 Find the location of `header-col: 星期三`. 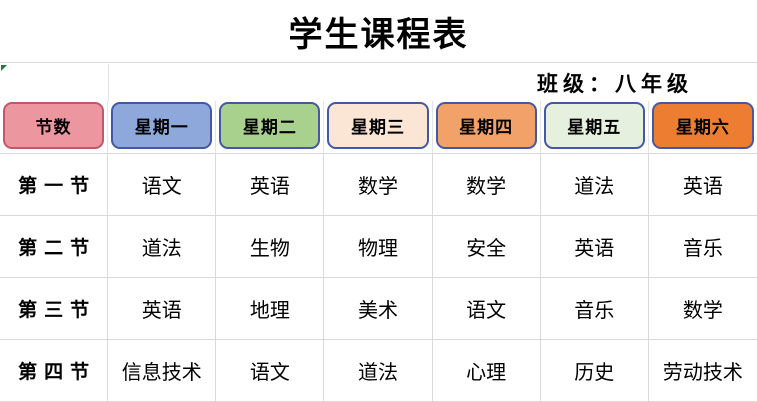

header-col: 星期三 is located at coordinates (378, 127).